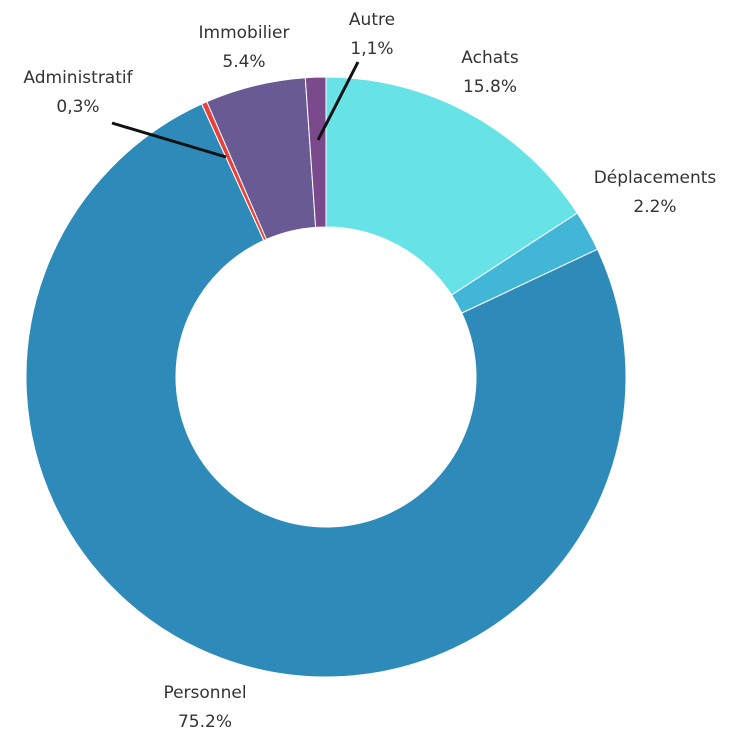 The height and width of the screenshot is (731, 738). Describe the element at coordinates (654, 207) in the screenshot. I see `slice-value-label: 2.2%` at that location.